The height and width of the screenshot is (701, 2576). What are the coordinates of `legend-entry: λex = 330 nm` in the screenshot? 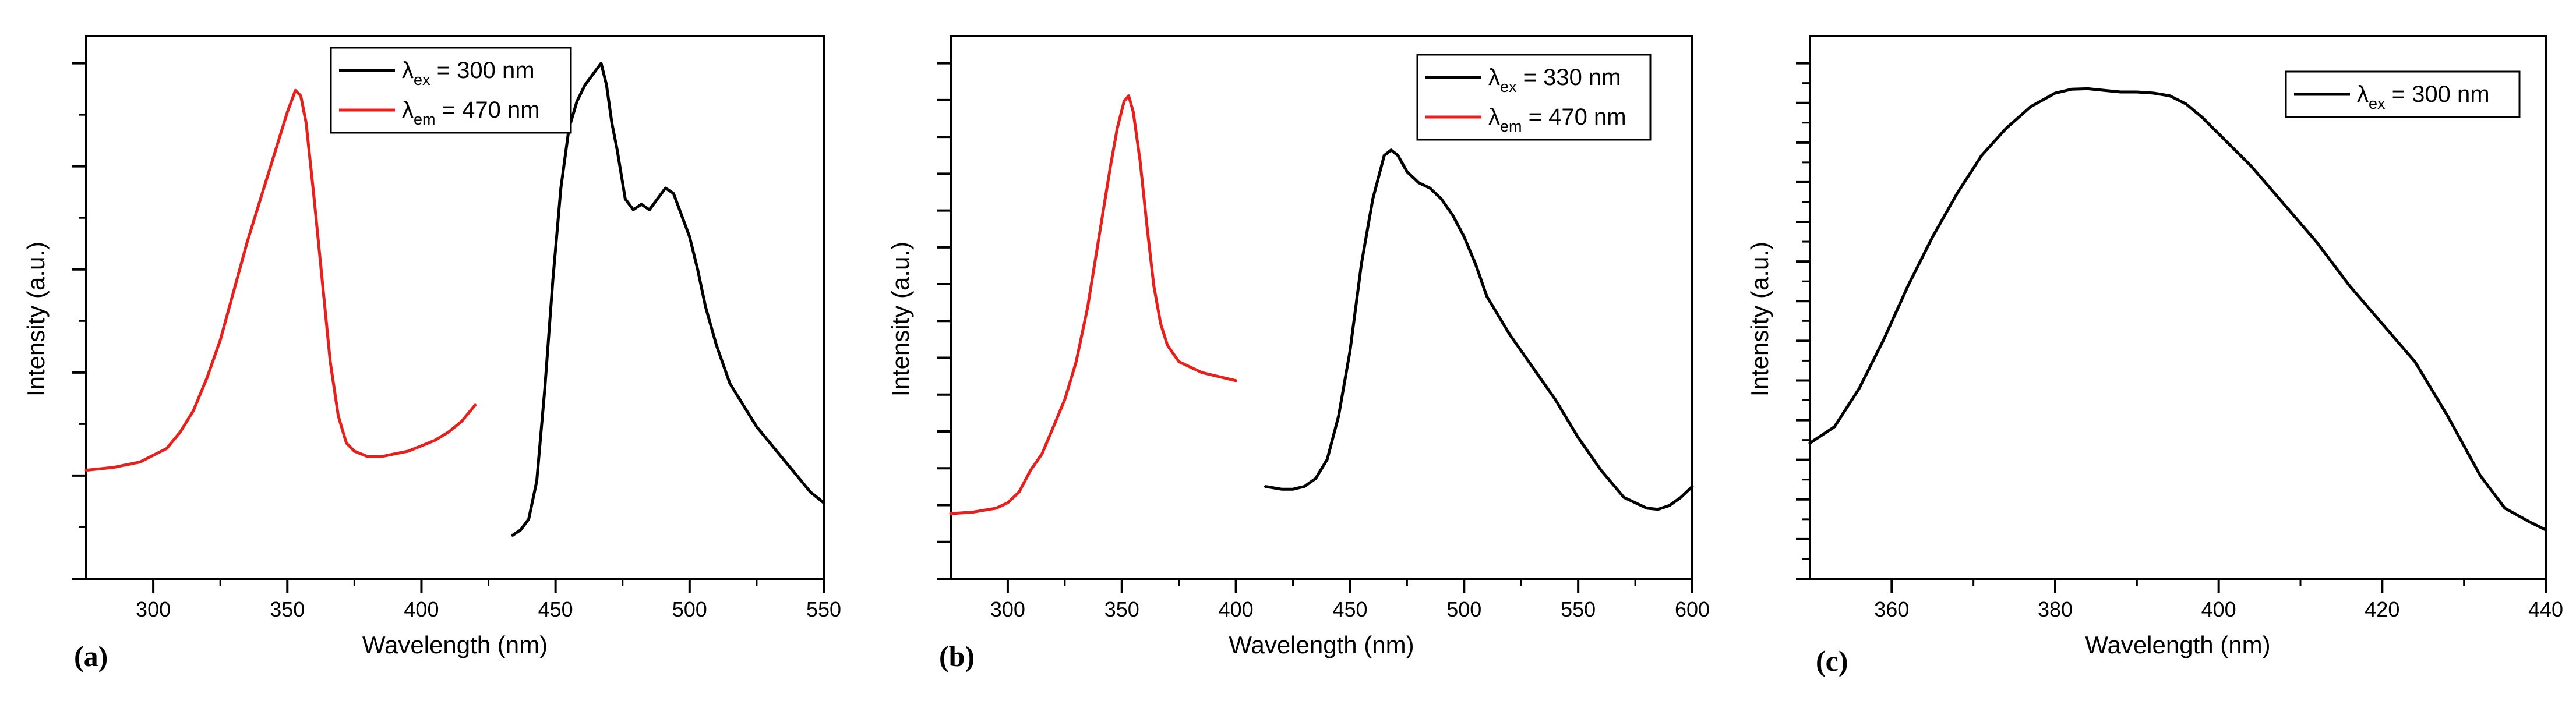 It's located at (1555, 80).